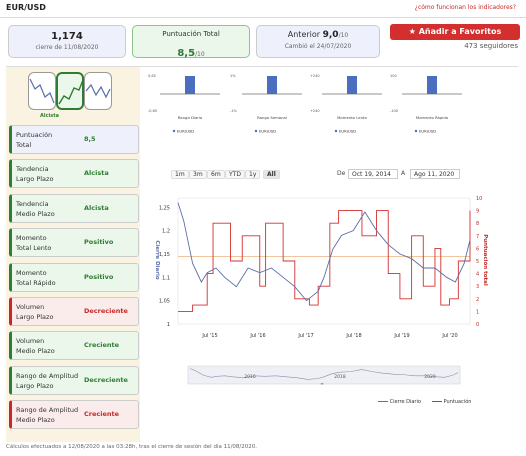 This screenshot has width=526, height=456. Describe the element at coordinates (26, 7) in the screenshot. I see `pair-title: EUR/USD` at that location.